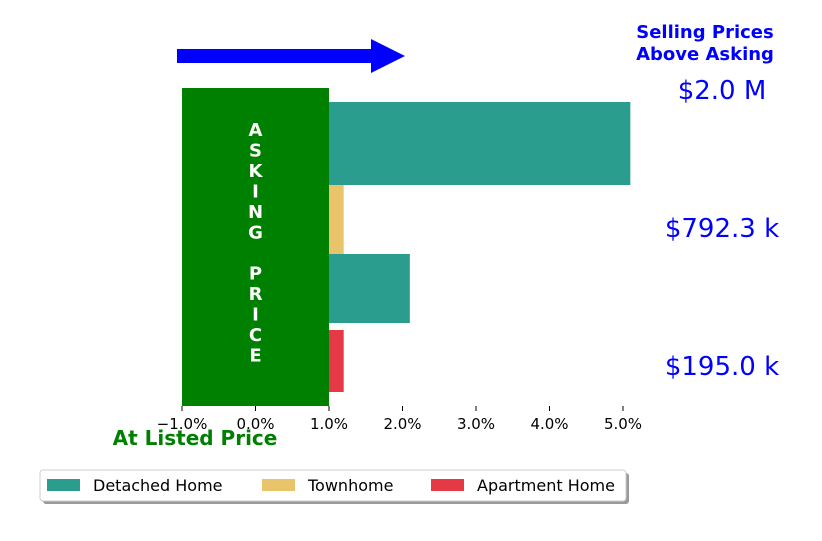 The width and height of the screenshot is (822, 541). I want to click on asking-letter-0: A, so click(256, 130).